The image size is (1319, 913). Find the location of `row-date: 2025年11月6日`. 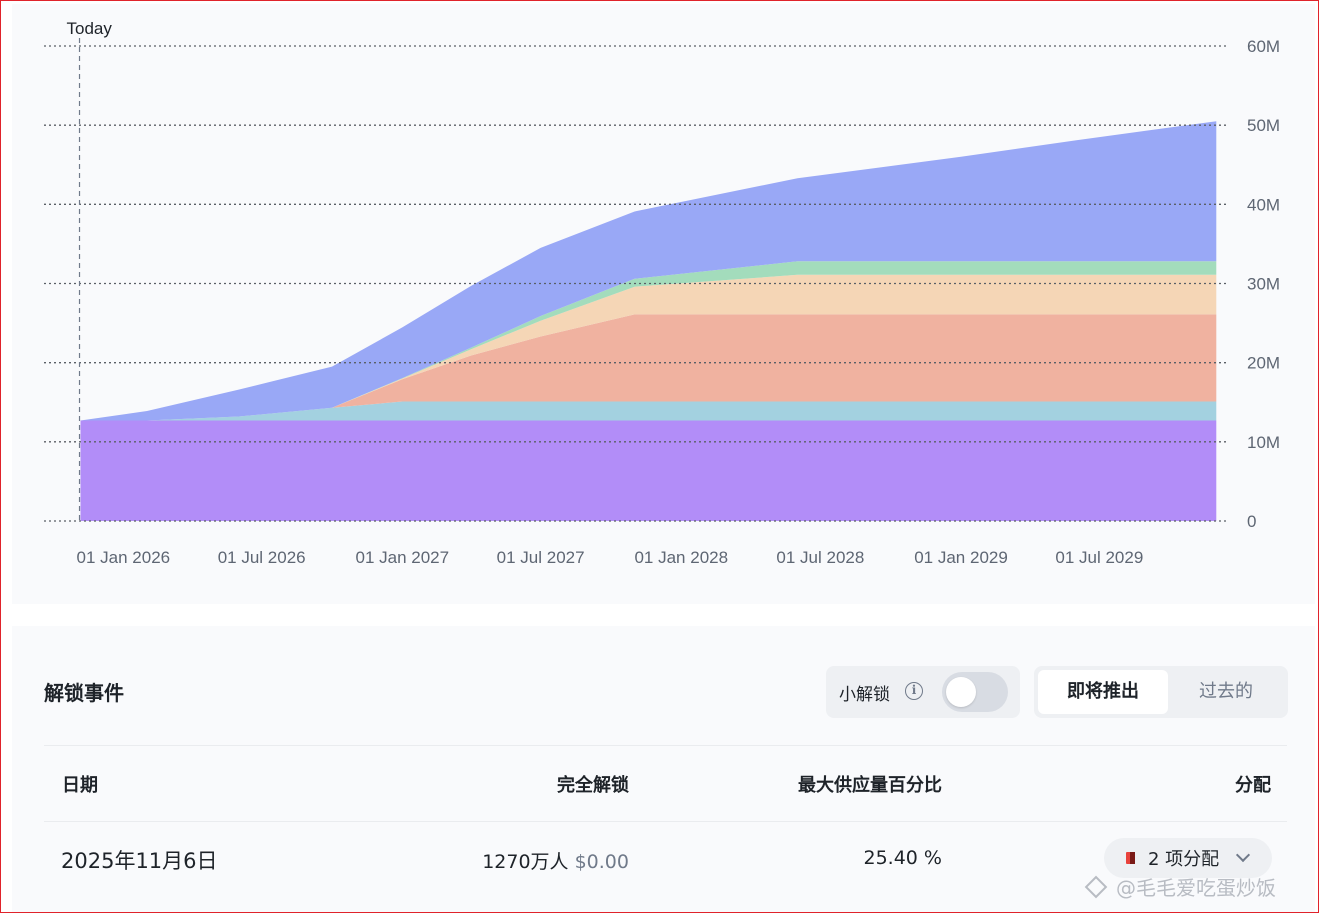

row-date: 2025年11月6日 is located at coordinates (139, 861).